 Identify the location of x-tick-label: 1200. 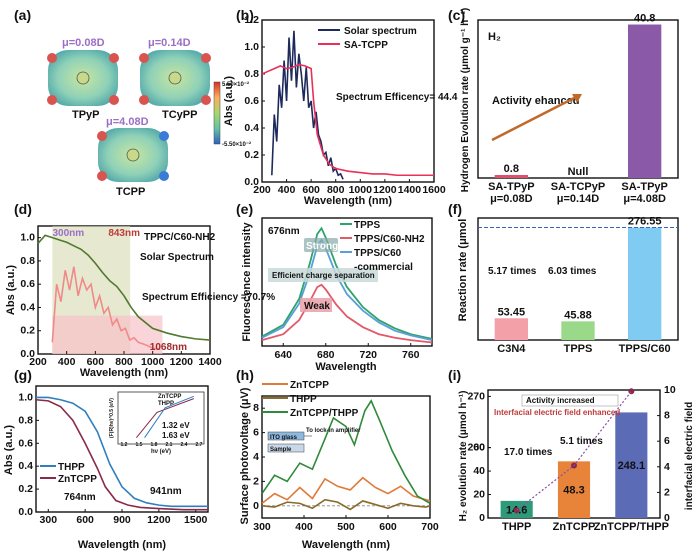
(182, 362).